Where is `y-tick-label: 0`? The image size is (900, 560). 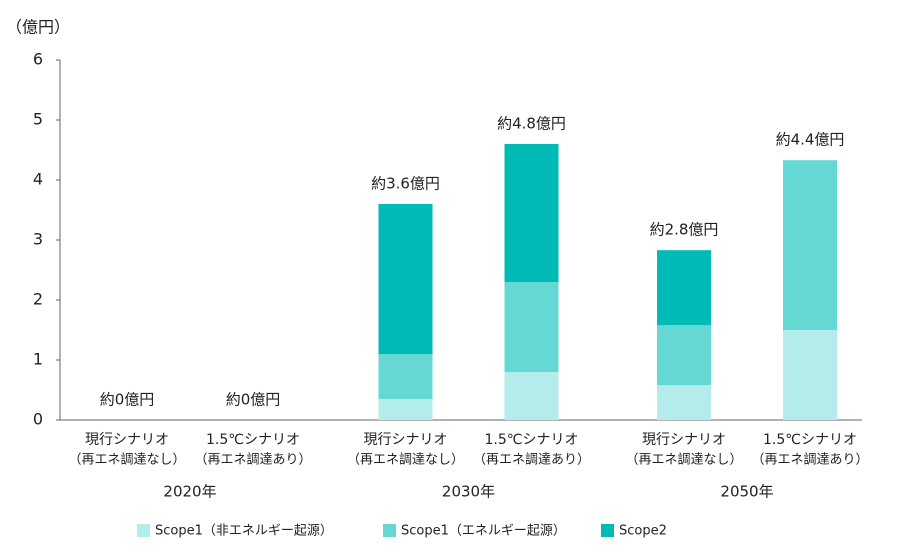
y-tick-label: 0 is located at coordinates (38, 419).